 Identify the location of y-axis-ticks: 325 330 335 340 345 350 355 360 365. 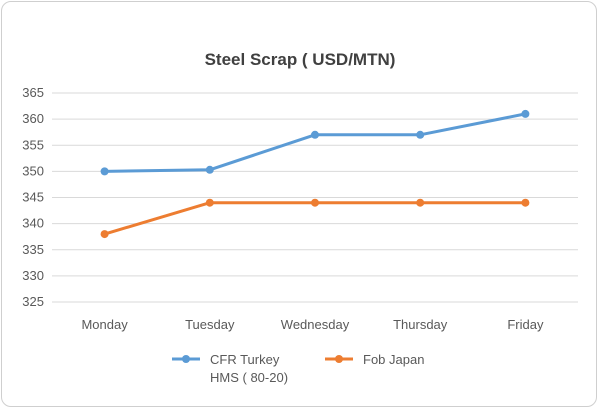
(33, 197).